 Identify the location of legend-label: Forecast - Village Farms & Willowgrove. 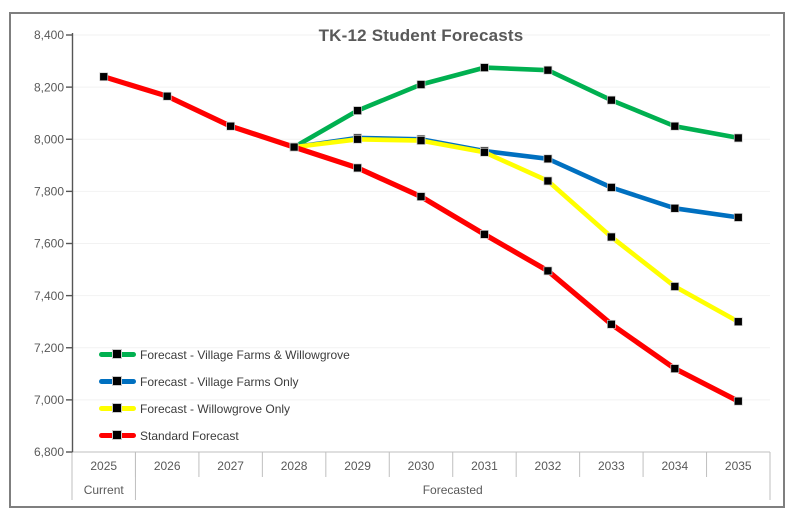
(245, 354).